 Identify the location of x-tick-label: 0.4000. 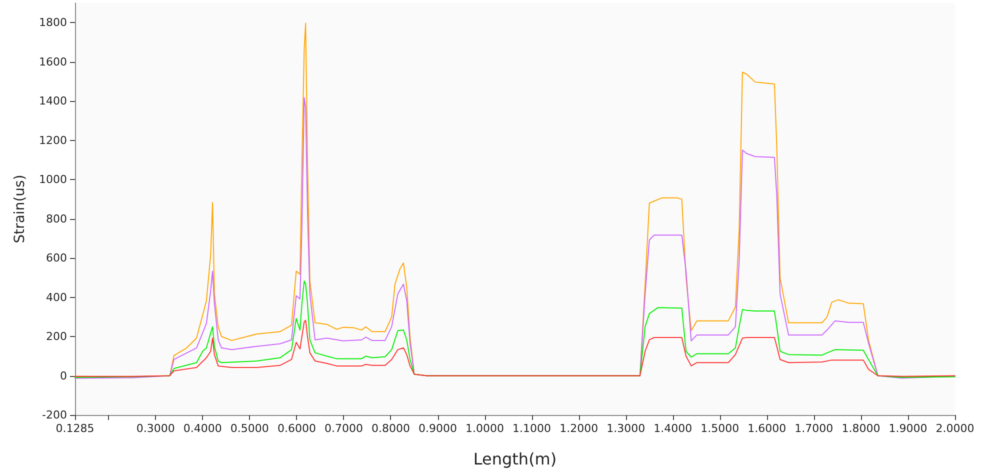
(202, 428).